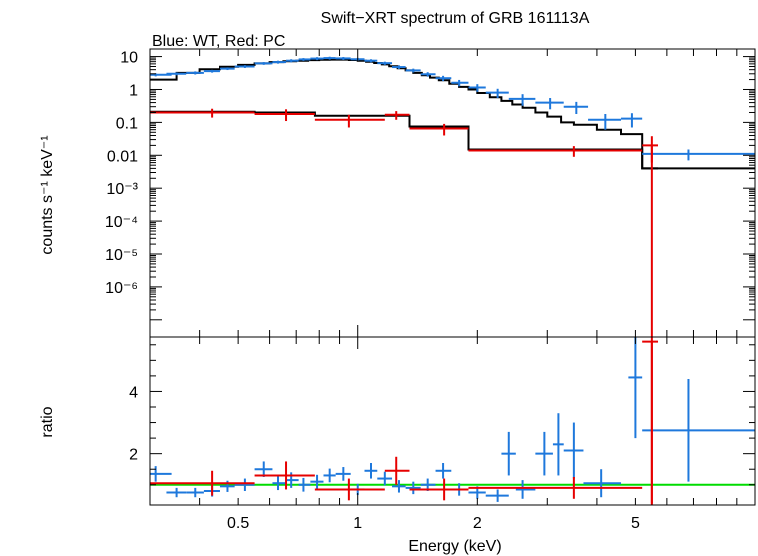  Describe the element at coordinates (122, 156) in the screenshot. I see `spectrum-y-tick-label: 0.01` at that location.